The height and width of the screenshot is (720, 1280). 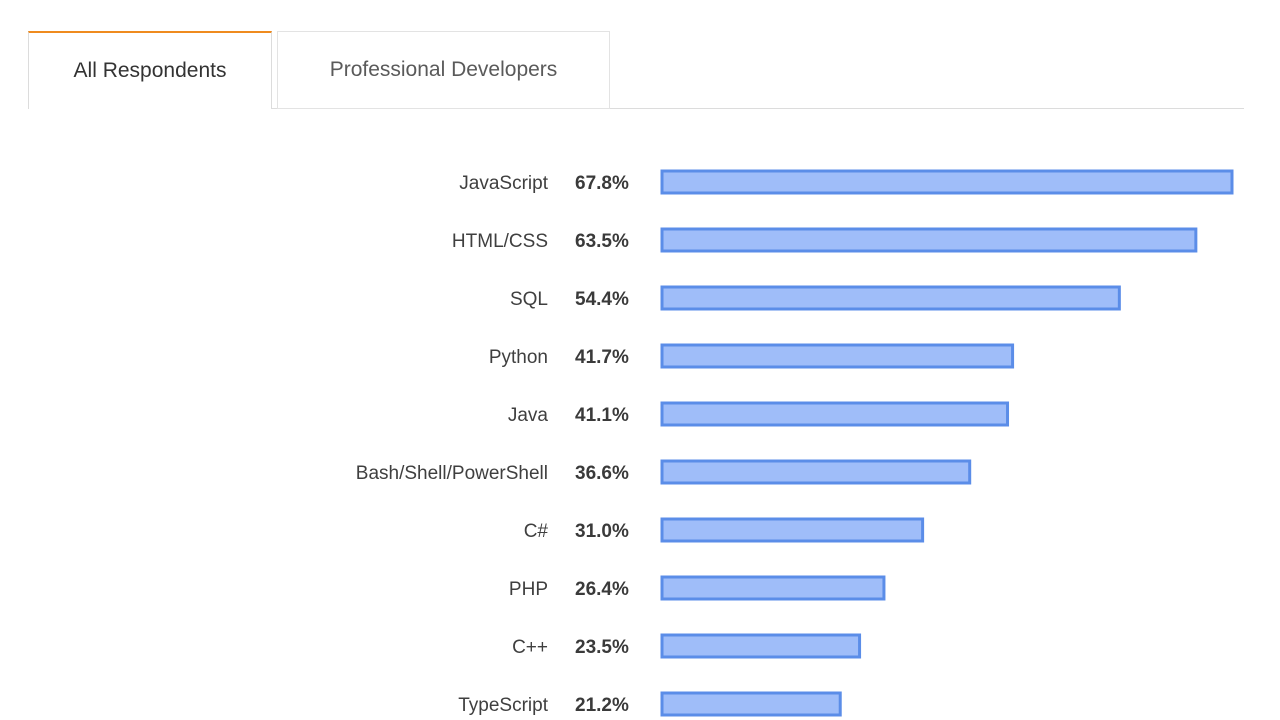 What do you see at coordinates (602, 299) in the screenshot?
I see `value-label: 54.4%` at bounding box center [602, 299].